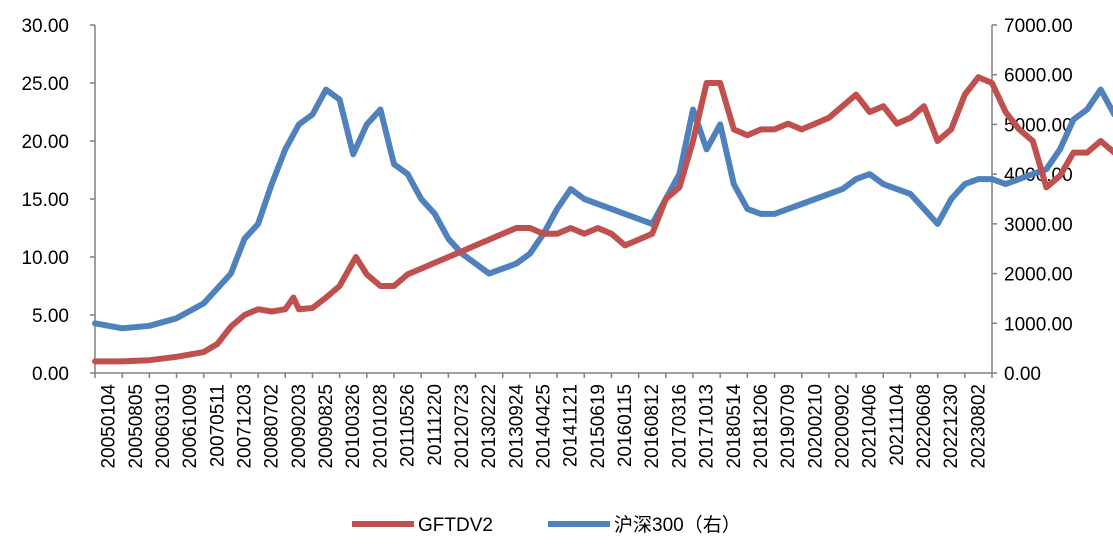 The width and height of the screenshot is (1113, 546). What do you see at coordinates (870, 426) in the screenshot?
I see `x-tick-label: 20210406` at bounding box center [870, 426].